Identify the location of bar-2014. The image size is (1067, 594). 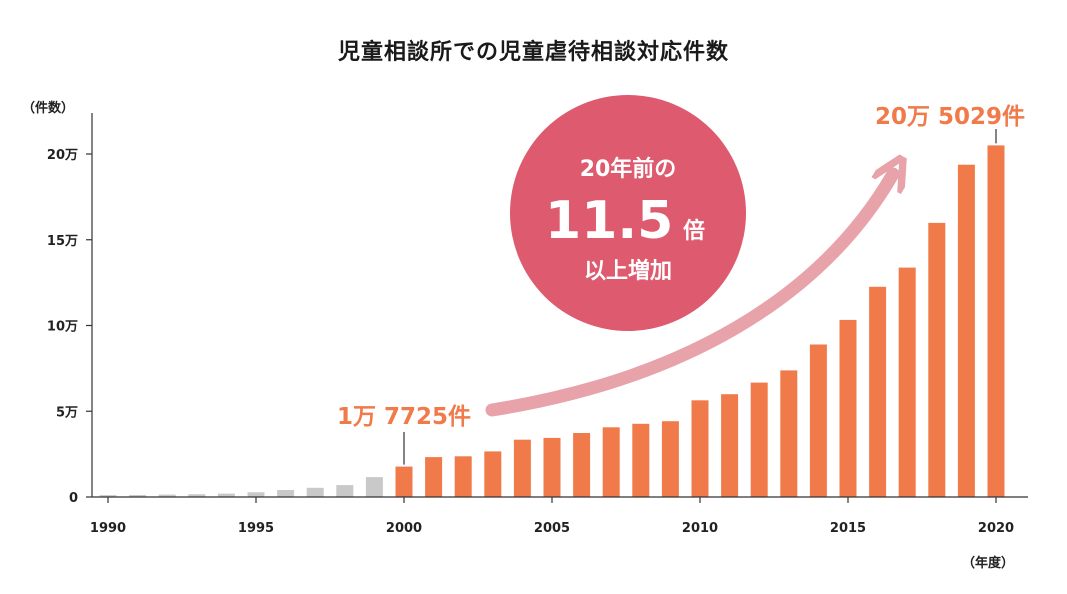
(818, 420).